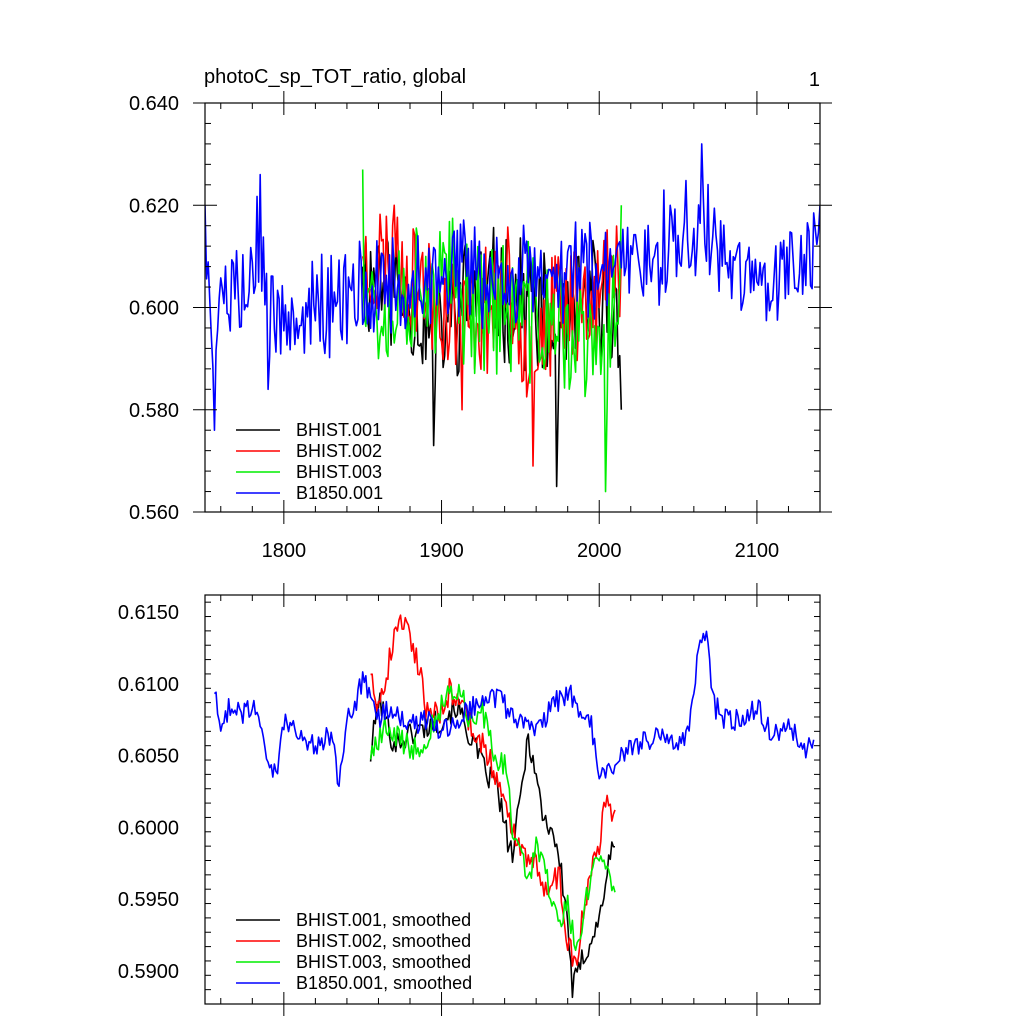 The image size is (1024, 1024). What do you see at coordinates (339, 472) in the screenshot?
I see `legend-label: BHIST.003` at bounding box center [339, 472].